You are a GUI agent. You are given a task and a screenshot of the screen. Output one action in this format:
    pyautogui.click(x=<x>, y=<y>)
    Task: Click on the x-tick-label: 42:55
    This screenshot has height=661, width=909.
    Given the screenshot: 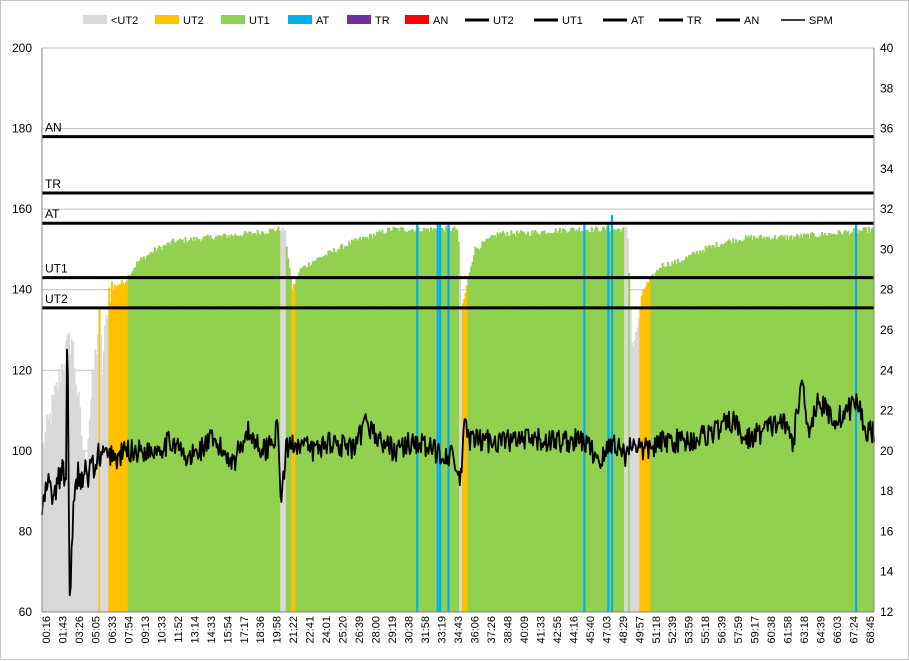 What is the action you would take?
    pyautogui.click(x=558, y=630)
    